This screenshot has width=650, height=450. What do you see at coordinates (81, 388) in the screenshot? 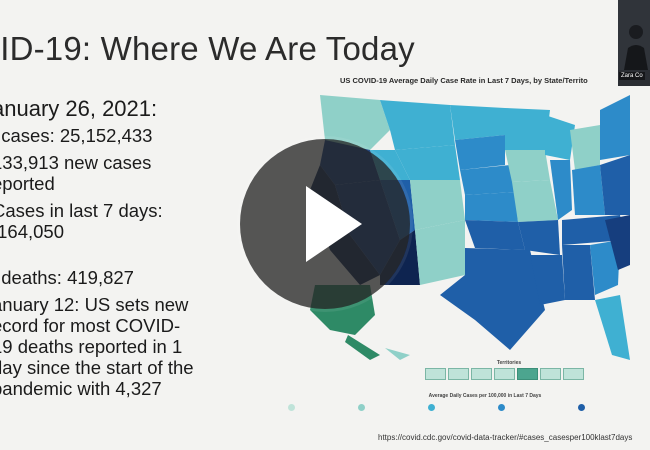
I see `bullet-jan12-5: pandemic with 4,327` at bounding box center [81, 388].